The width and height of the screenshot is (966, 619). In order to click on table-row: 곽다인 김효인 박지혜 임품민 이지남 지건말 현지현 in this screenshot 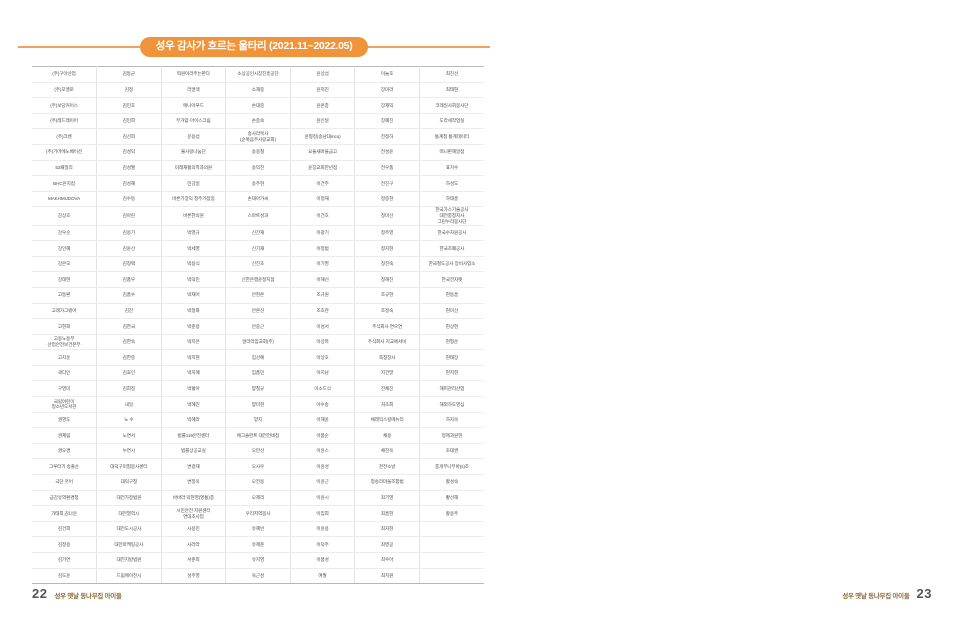, I will do `click(258, 373)`.